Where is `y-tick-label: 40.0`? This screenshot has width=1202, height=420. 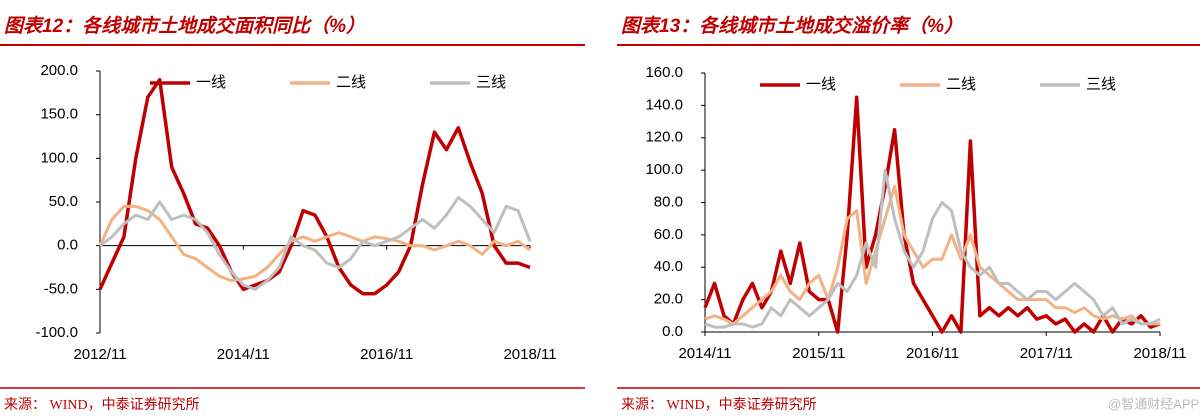 y-tick-label: 40.0 is located at coordinates (668, 266).